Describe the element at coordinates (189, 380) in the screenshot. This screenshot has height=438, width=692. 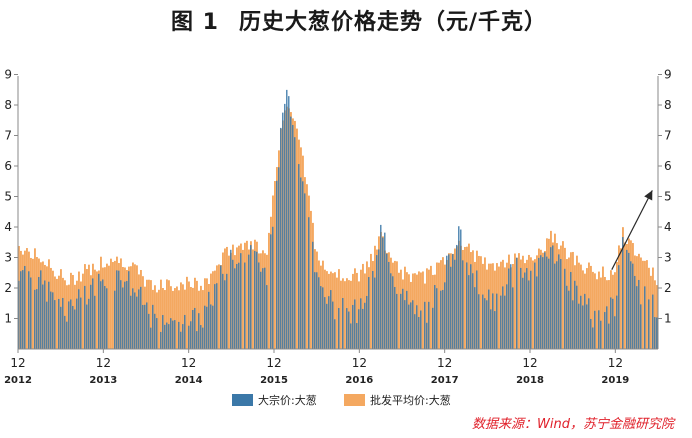
I see `x-tick-year: 2014` at that location.